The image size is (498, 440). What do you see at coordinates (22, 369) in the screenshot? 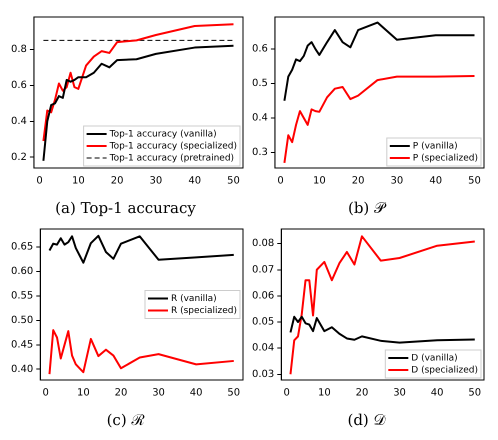
I see `y-tick-label: 0.40` at bounding box center [22, 369].